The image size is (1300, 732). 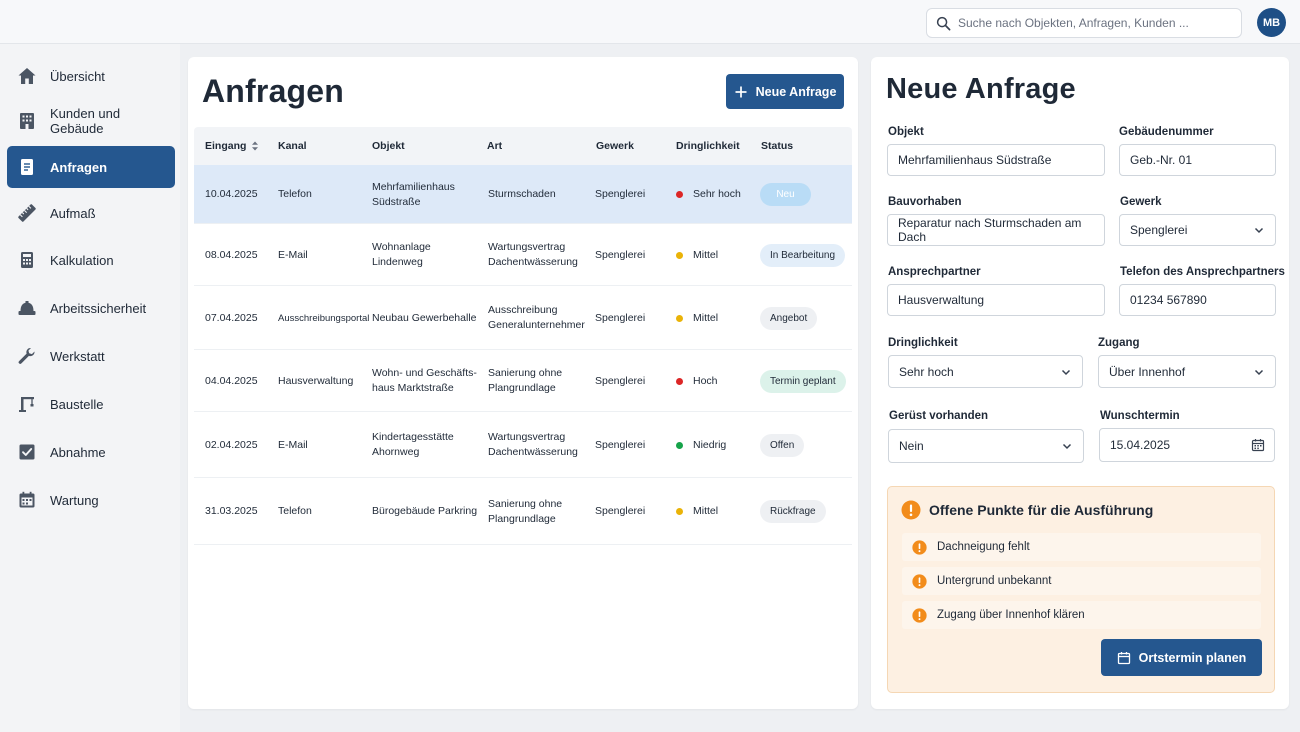 I want to click on wunschtermin-date-field: 15.04.2025, so click(x=1187, y=445).